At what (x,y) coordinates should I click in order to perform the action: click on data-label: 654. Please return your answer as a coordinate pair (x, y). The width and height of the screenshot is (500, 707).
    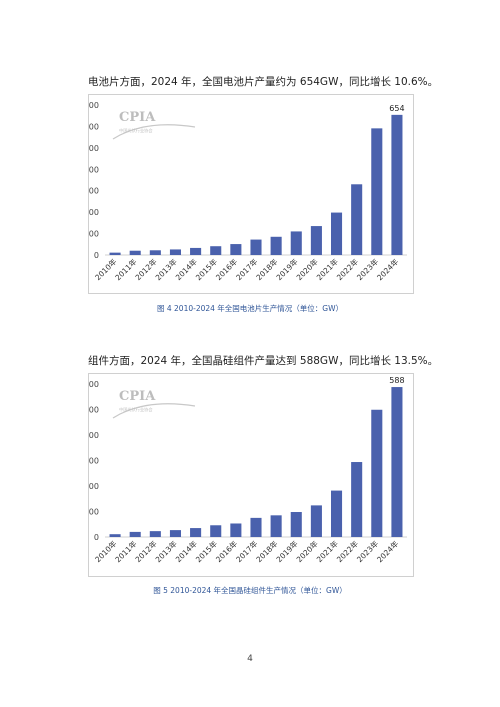
    Looking at the image, I should click on (396, 108).